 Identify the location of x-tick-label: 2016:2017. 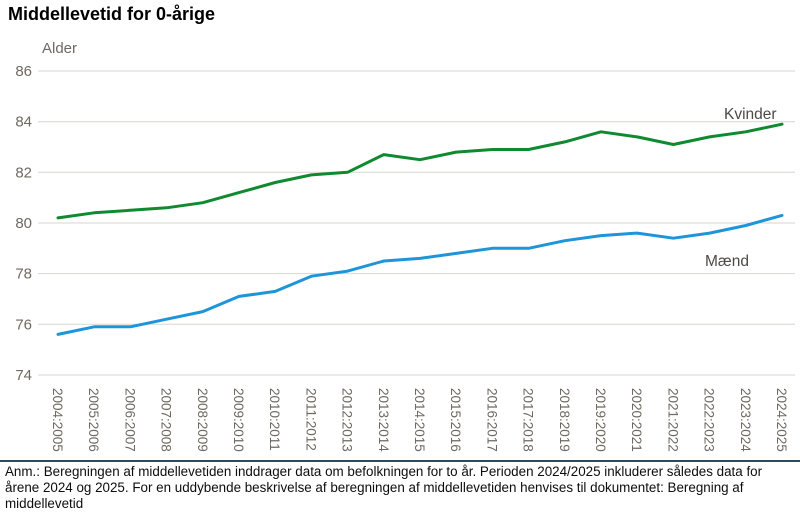
(491, 420).